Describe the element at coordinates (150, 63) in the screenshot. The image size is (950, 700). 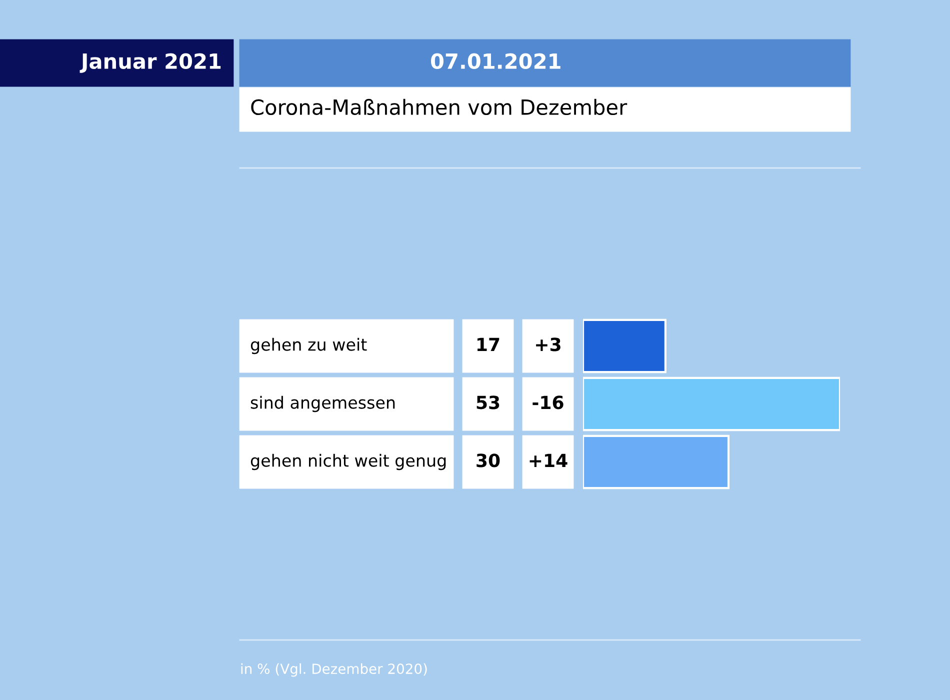
I see `text: Januar 2021` at that location.